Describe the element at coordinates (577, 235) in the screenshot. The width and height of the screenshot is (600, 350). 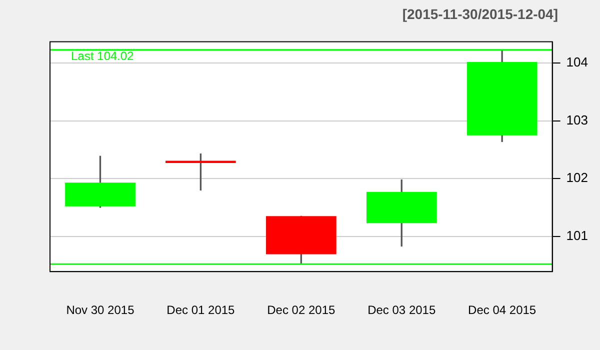
I see `y-tick-label: 101` at that location.